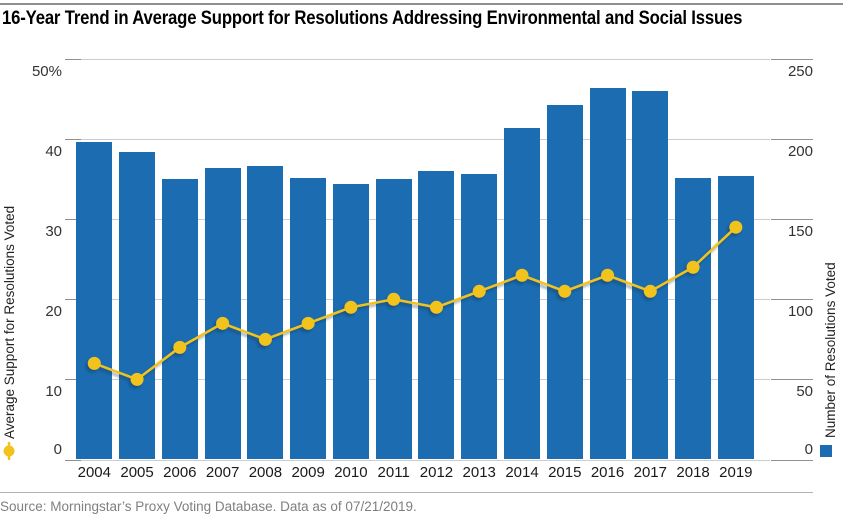  What do you see at coordinates (479, 472) in the screenshot?
I see `x-axis-label-2013: 2013` at bounding box center [479, 472].